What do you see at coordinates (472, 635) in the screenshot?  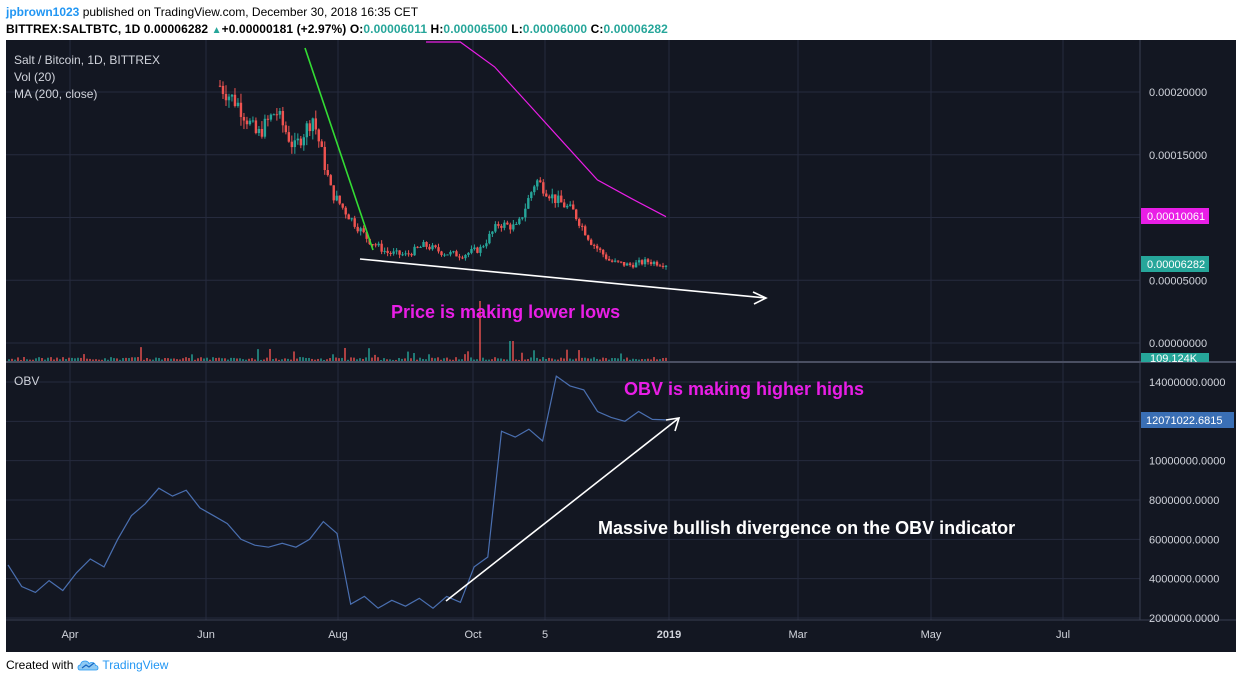 I see `time-tick-label: Oct` at bounding box center [472, 635].